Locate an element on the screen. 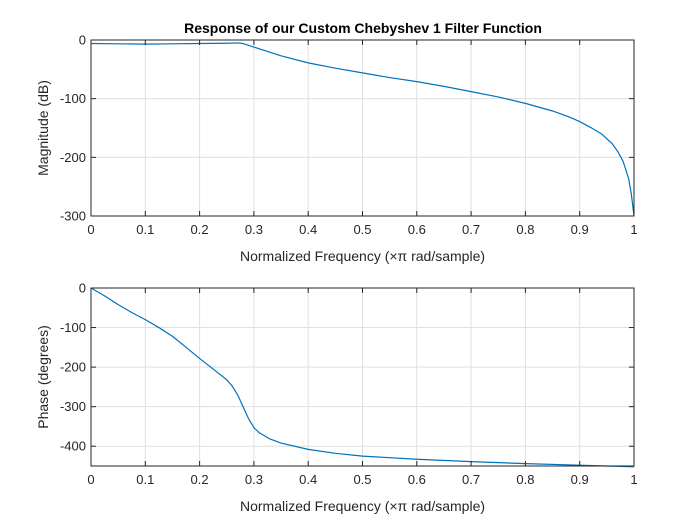  phase-x-tick-label: 0.9 is located at coordinates (580, 479).